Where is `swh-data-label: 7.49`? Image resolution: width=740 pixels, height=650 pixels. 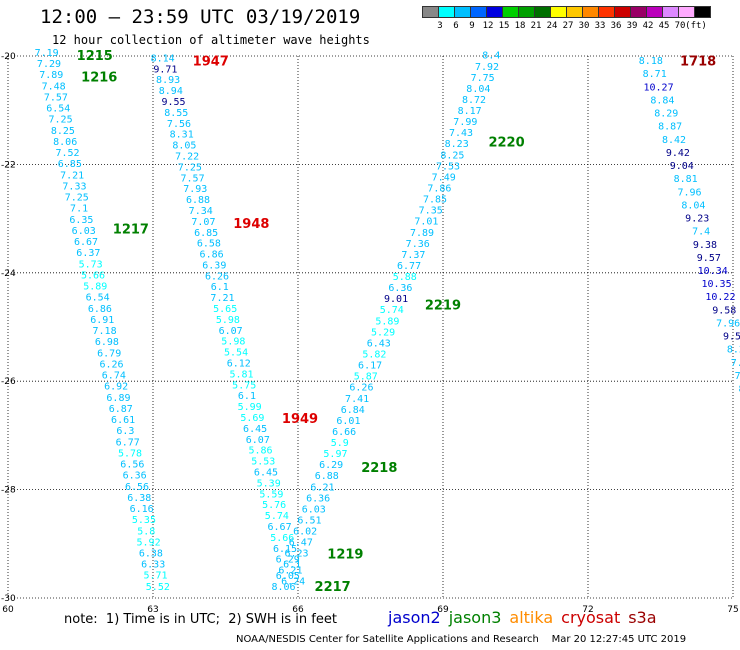 swh-data-label: 7.49 is located at coordinates (444, 177).